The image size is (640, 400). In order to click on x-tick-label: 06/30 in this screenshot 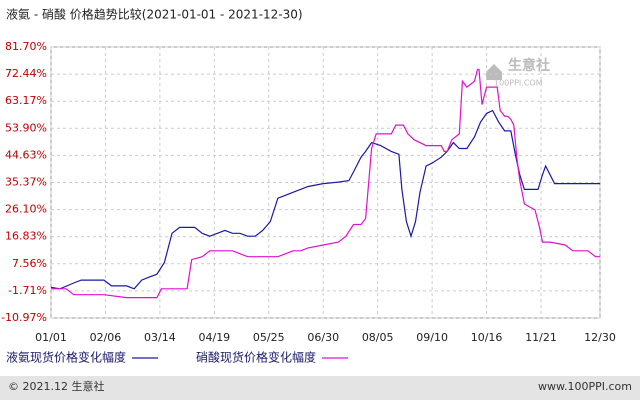, I will do `click(323, 337)`.